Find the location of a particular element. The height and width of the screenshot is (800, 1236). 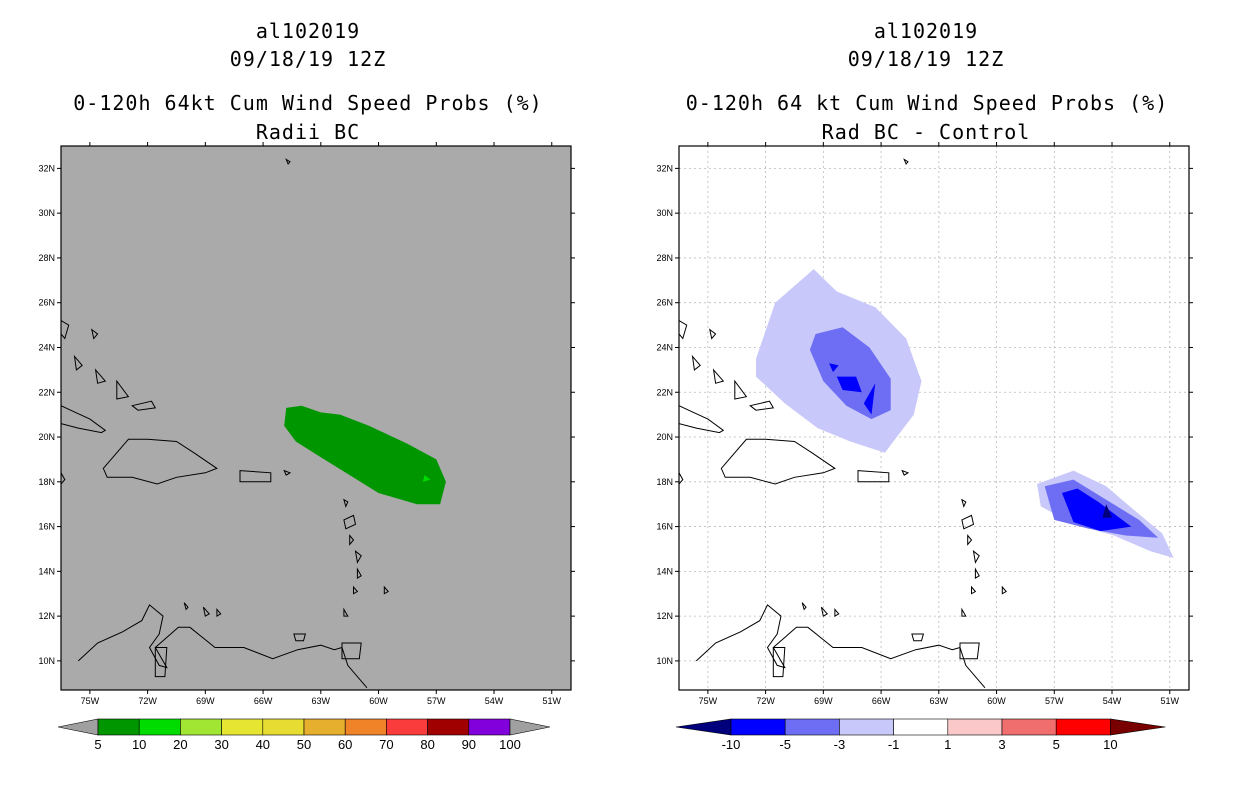

lon-tick-label: 63W is located at coordinates (321, 701).